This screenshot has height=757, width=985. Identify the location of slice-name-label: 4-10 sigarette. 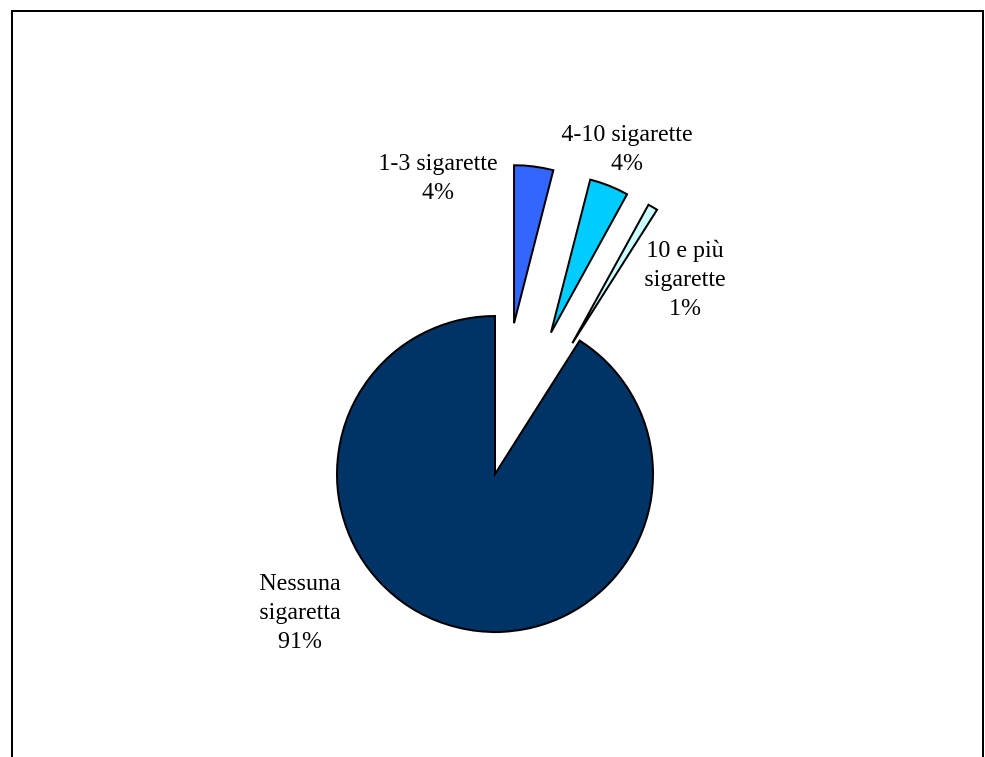
(626, 134).